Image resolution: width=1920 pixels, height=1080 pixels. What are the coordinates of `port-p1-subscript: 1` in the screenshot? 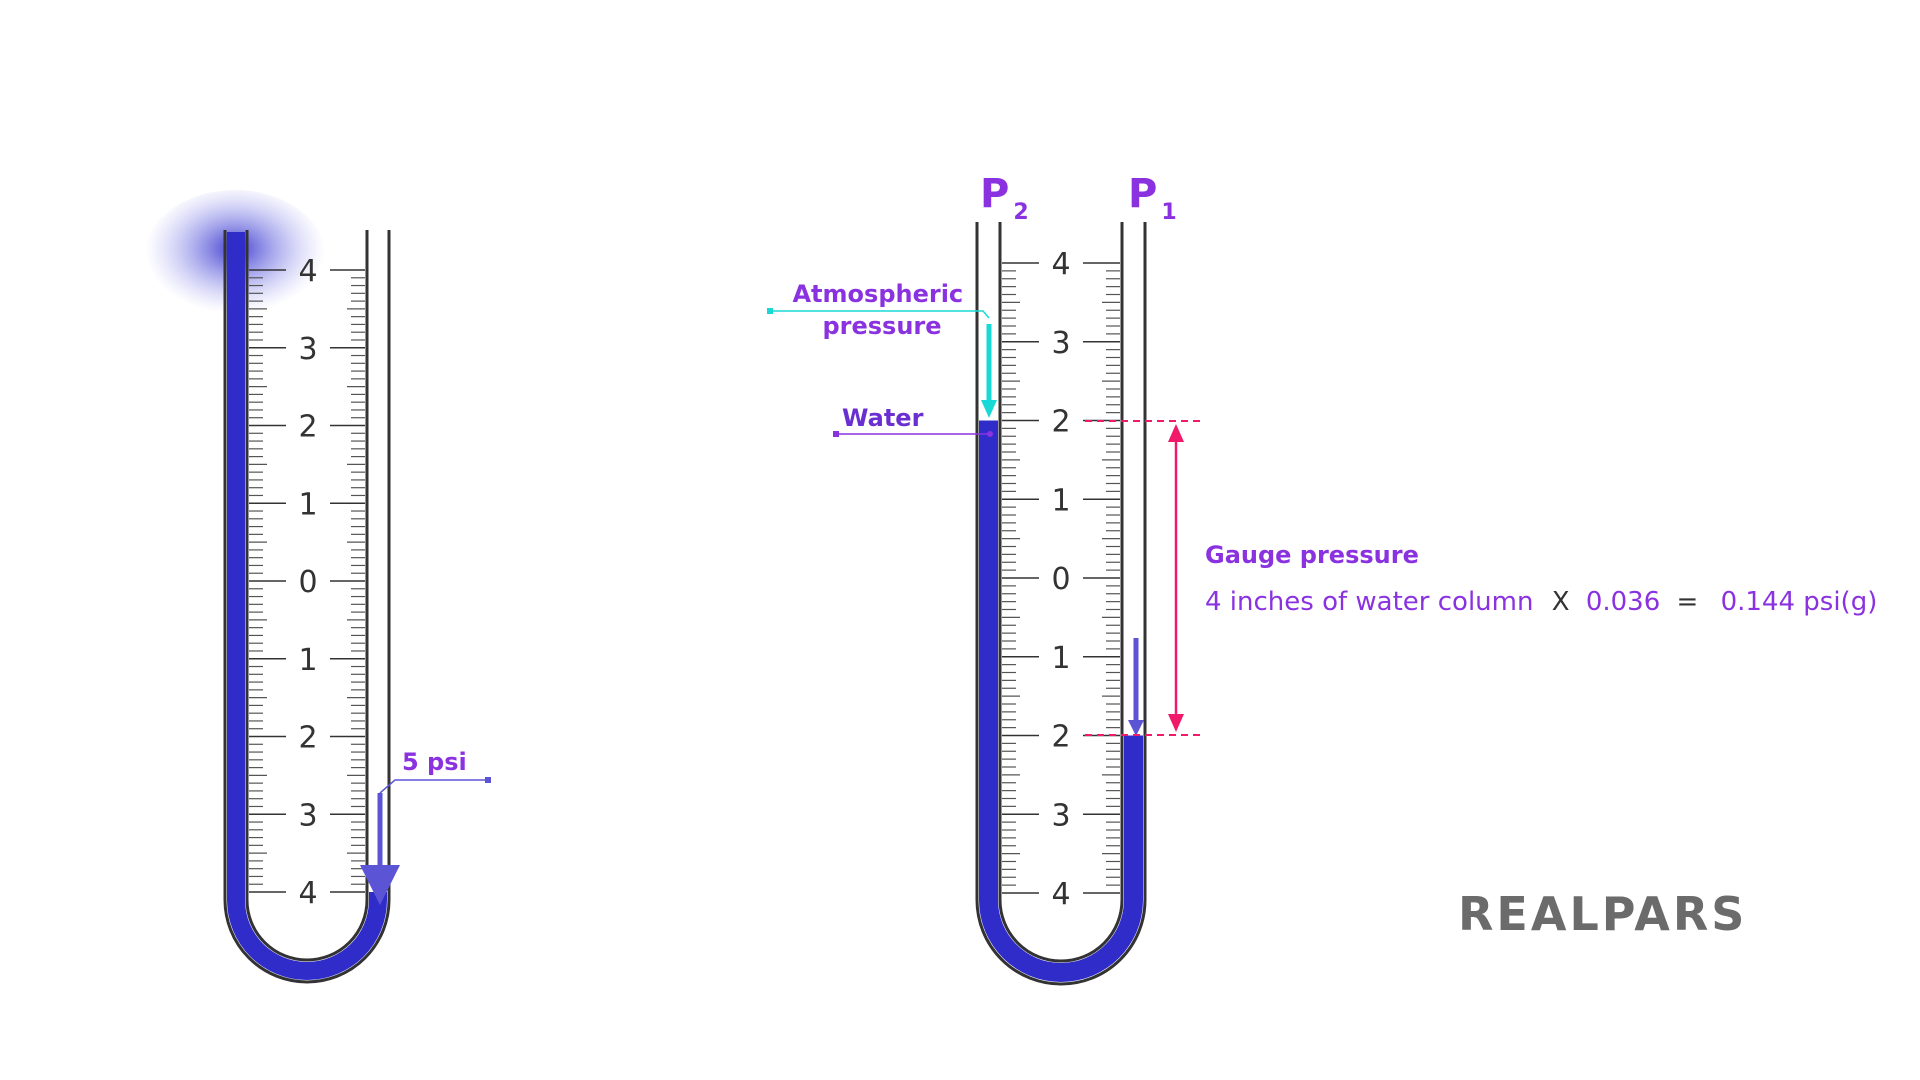 It's located at (1168, 212).